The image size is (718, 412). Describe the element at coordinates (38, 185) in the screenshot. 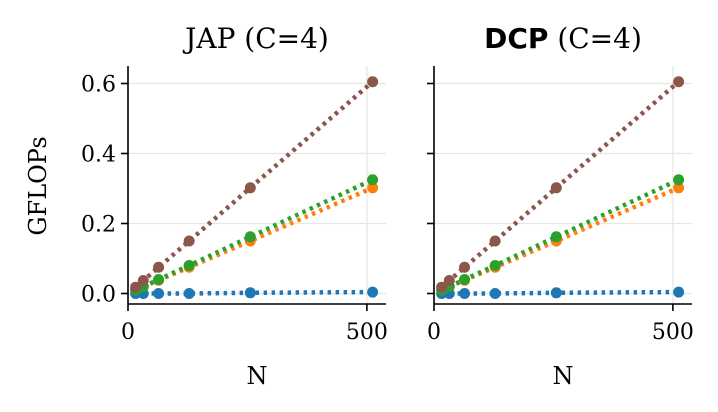

I see `y-axis-label: GFLOPs` at that location.